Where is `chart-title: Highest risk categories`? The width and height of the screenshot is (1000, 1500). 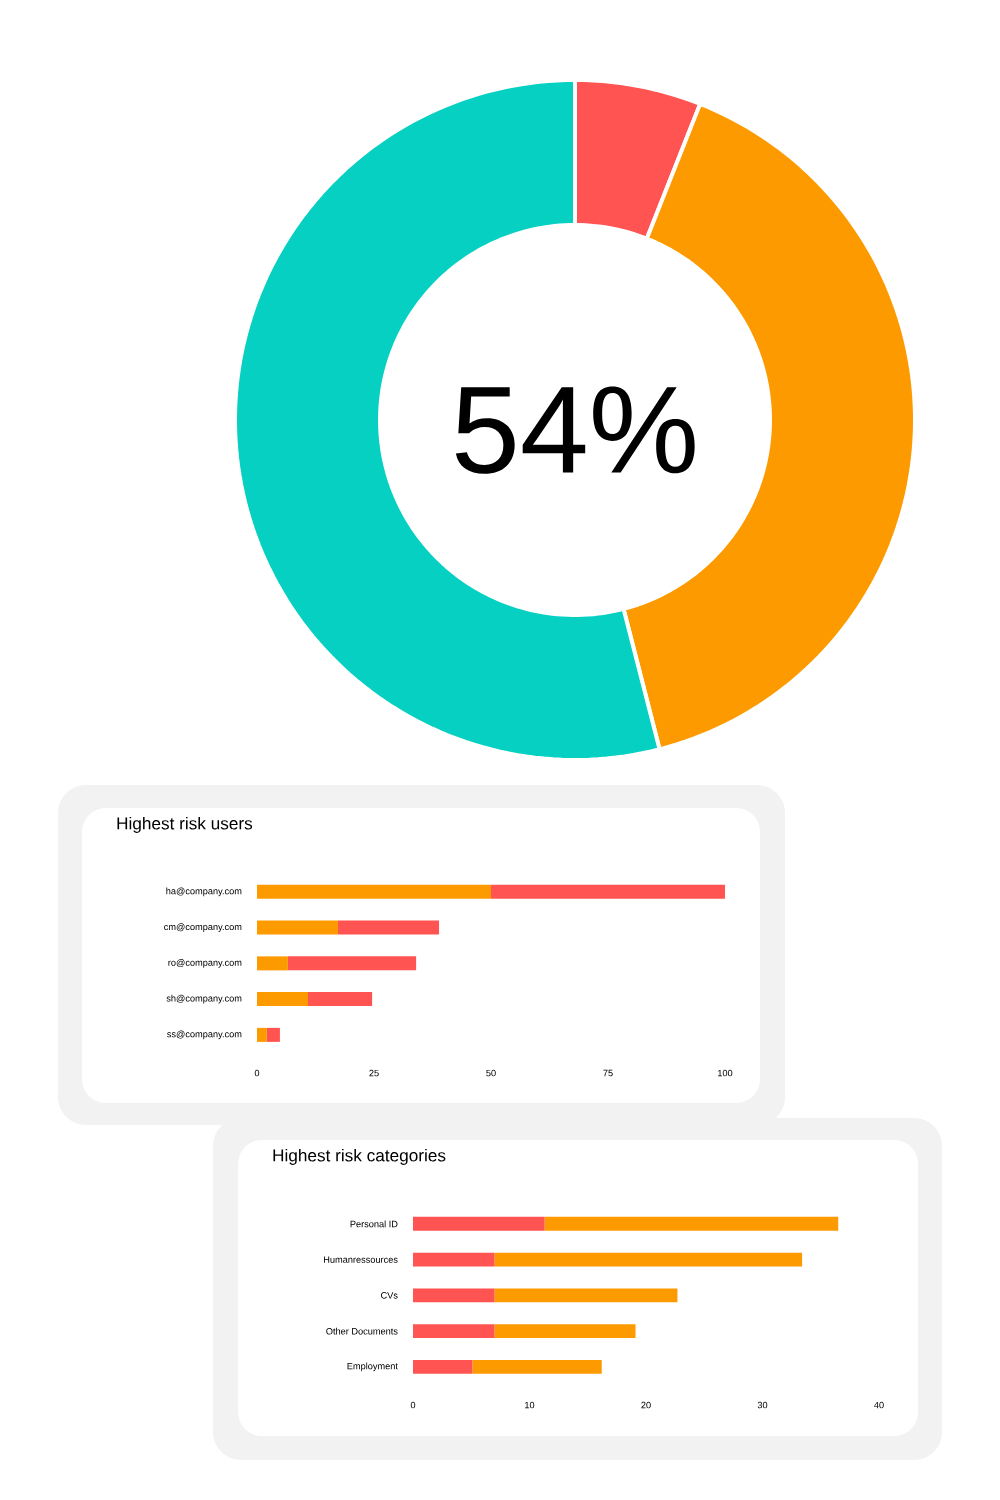
chart-title: Highest risk categories is located at coordinates (359, 1156).